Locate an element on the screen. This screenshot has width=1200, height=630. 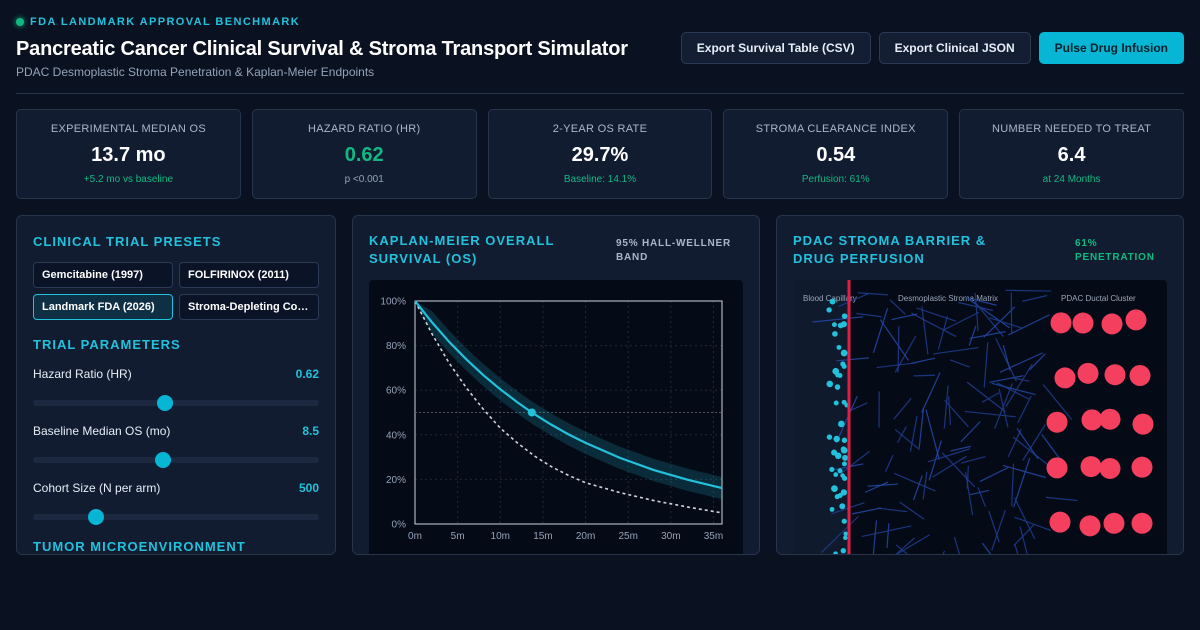
baseline-os-slider is located at coordinates (176, 460).